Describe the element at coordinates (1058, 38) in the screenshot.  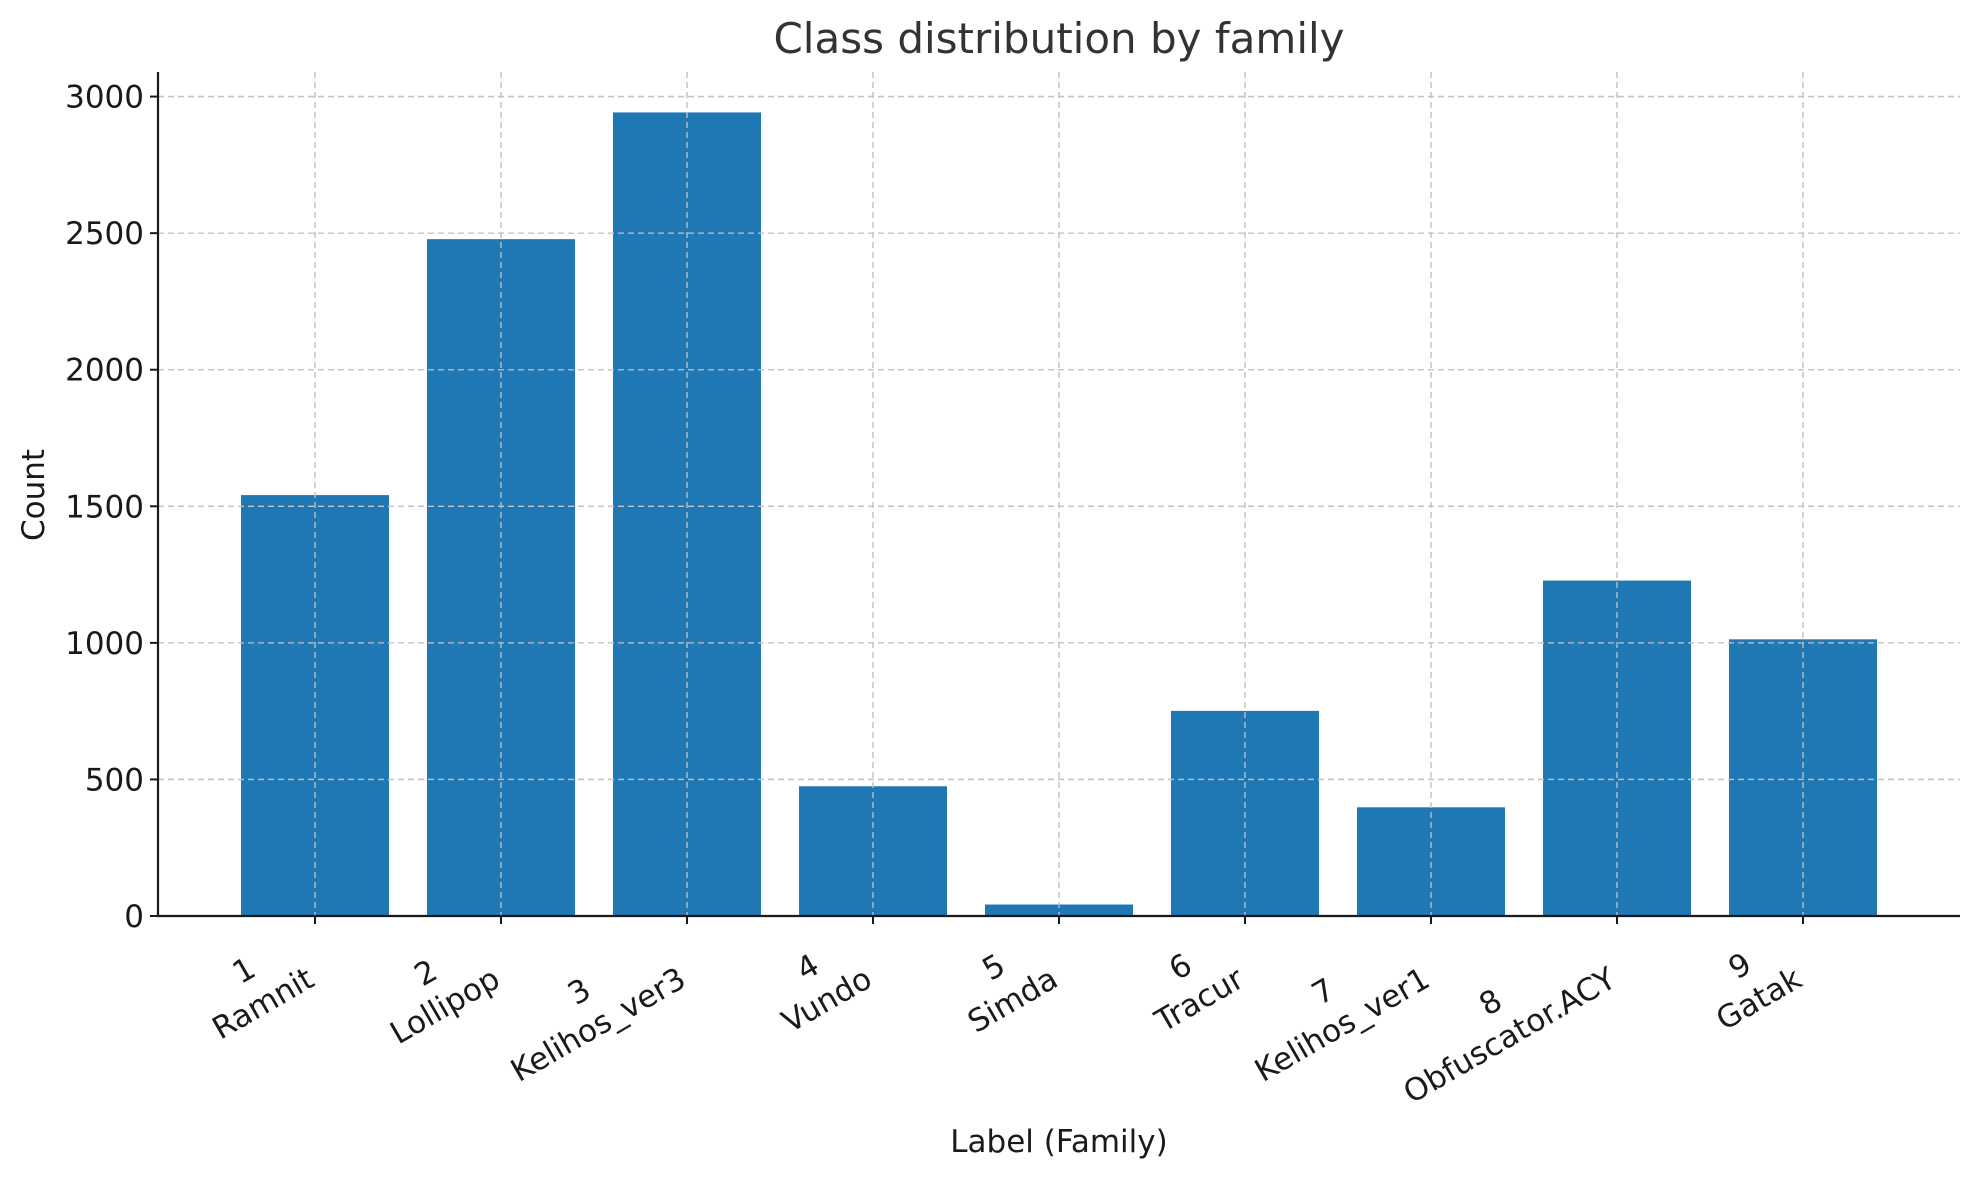
I see `chart-title: Class distribution by family` at that location.